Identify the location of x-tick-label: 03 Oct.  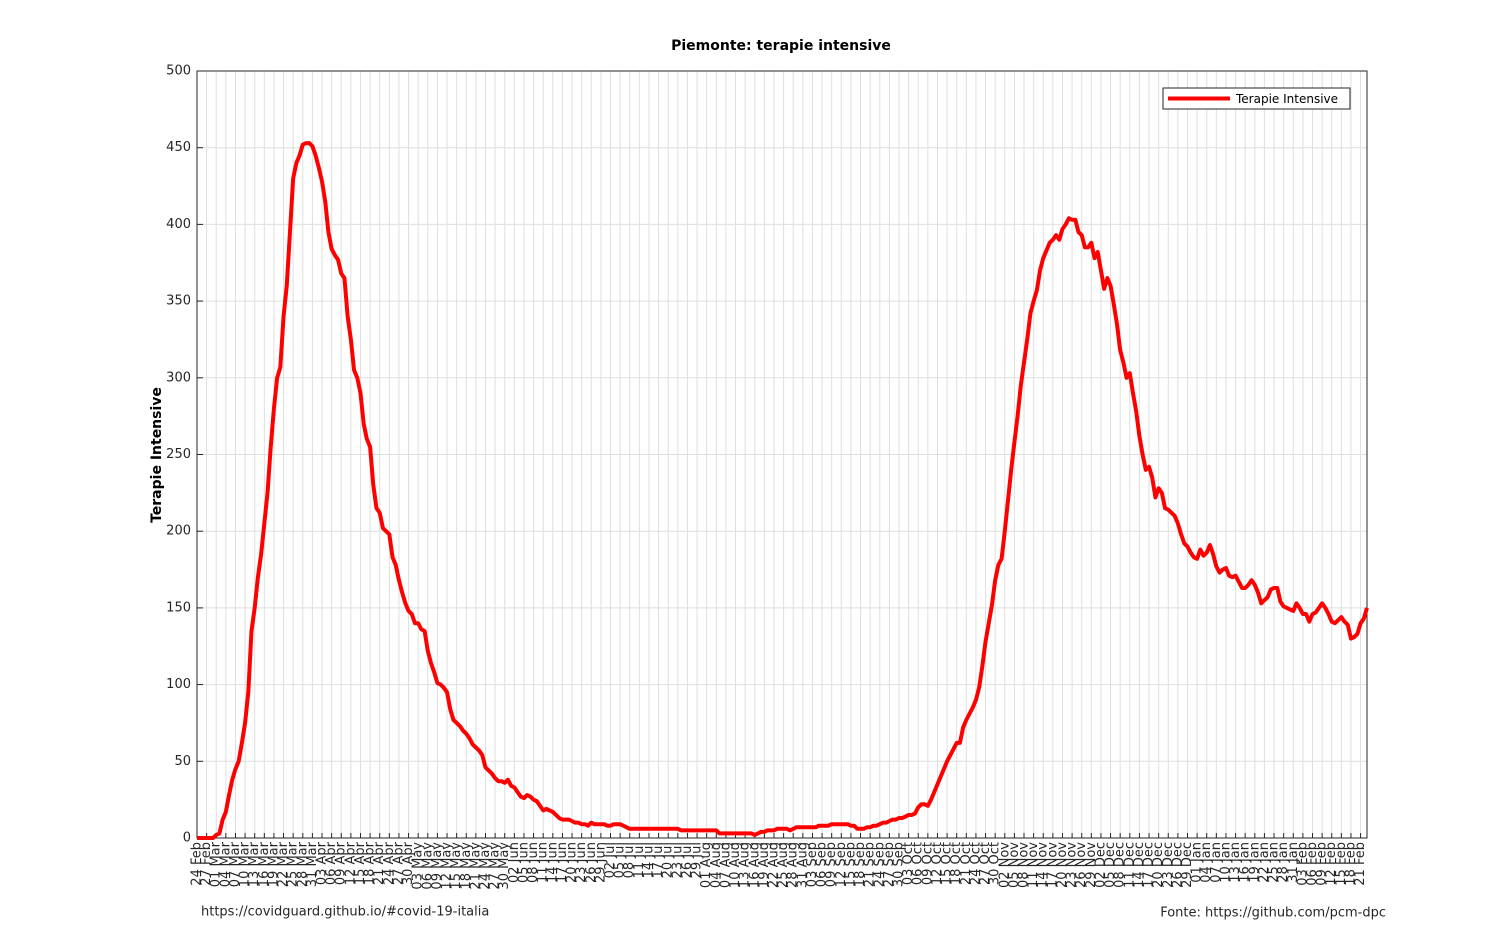
(908, 863).